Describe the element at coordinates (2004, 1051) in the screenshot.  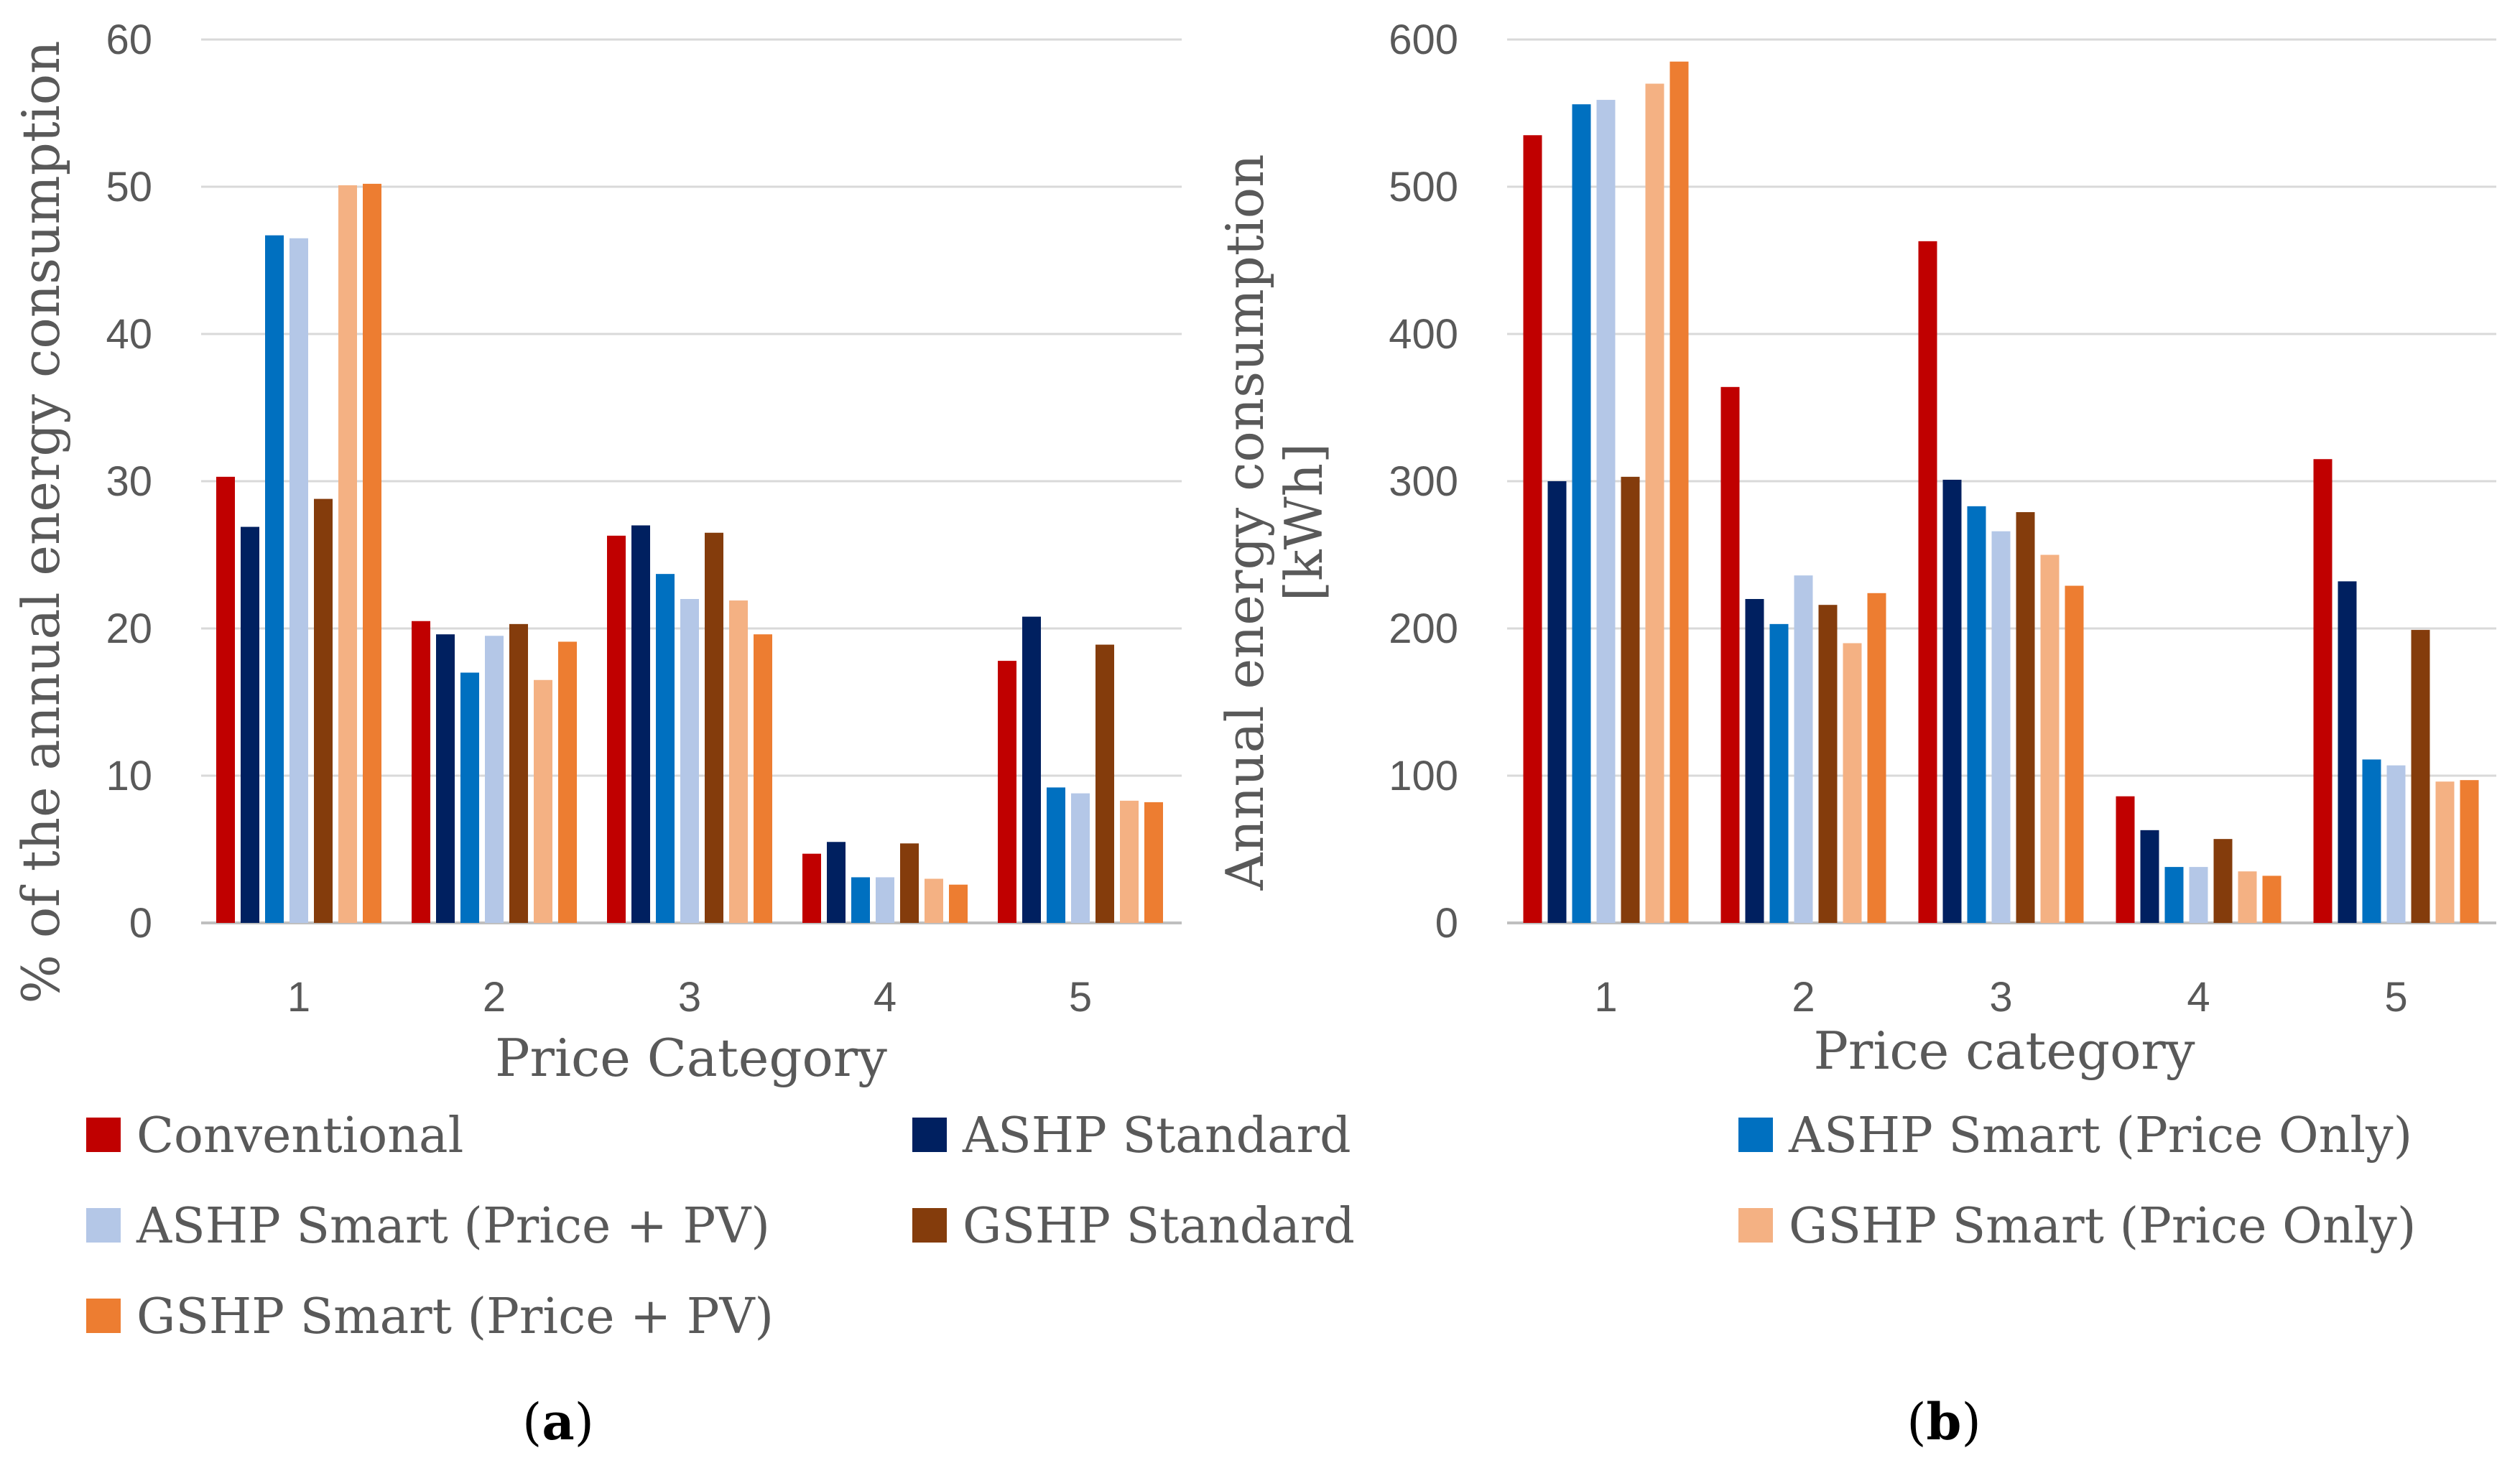
I see `chart-b-x-axis-title: Price category` at that location.